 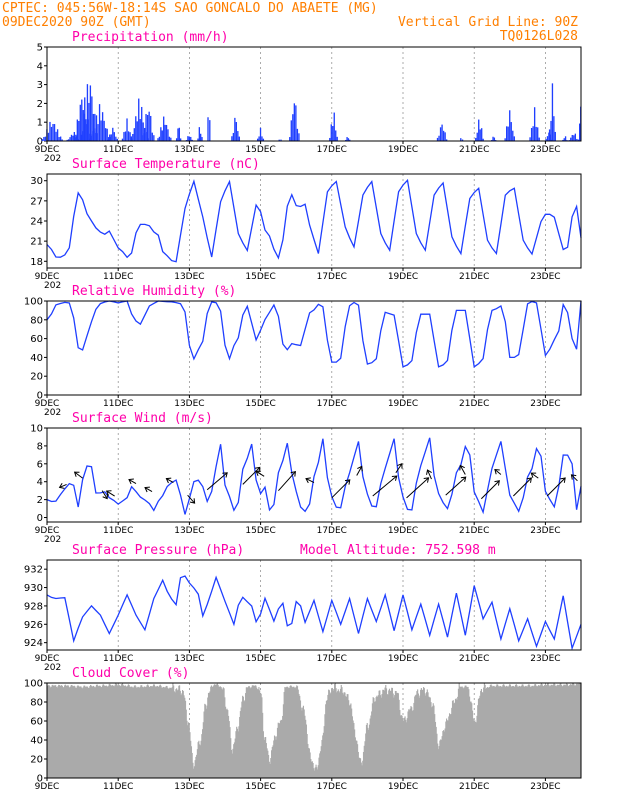 What do you see at coordinates (40, 500) in the screenshot?
I see `wind-ytick-1: 2` at bounding box center [40, 500].